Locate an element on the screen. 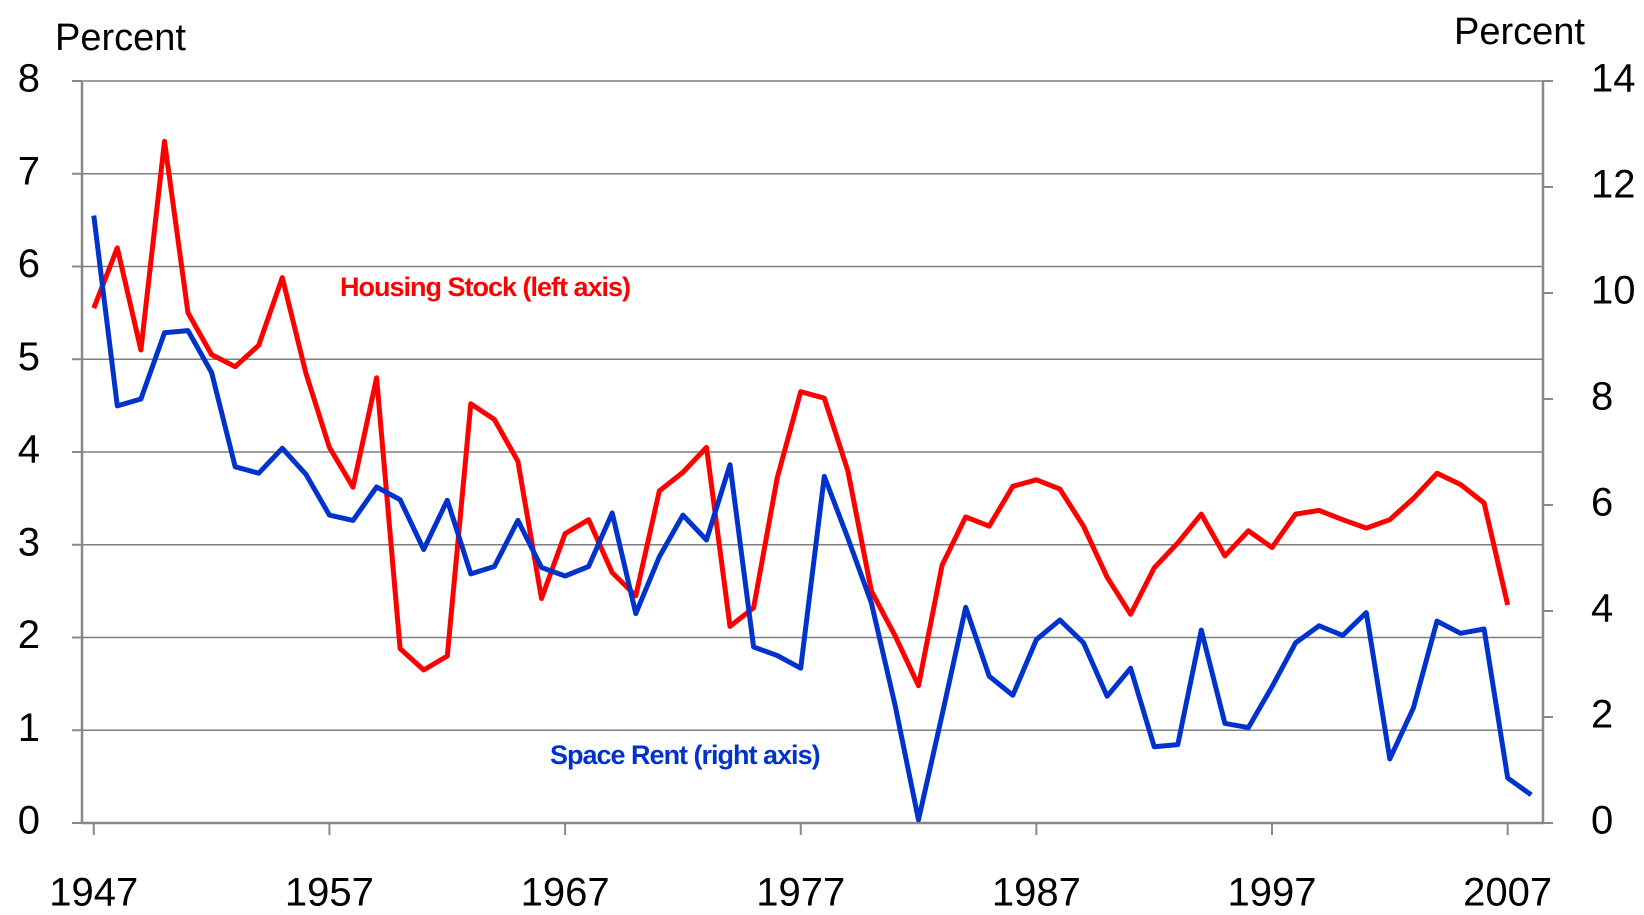  y2-tick-label: 12 is located at coordinates (1613, 185).